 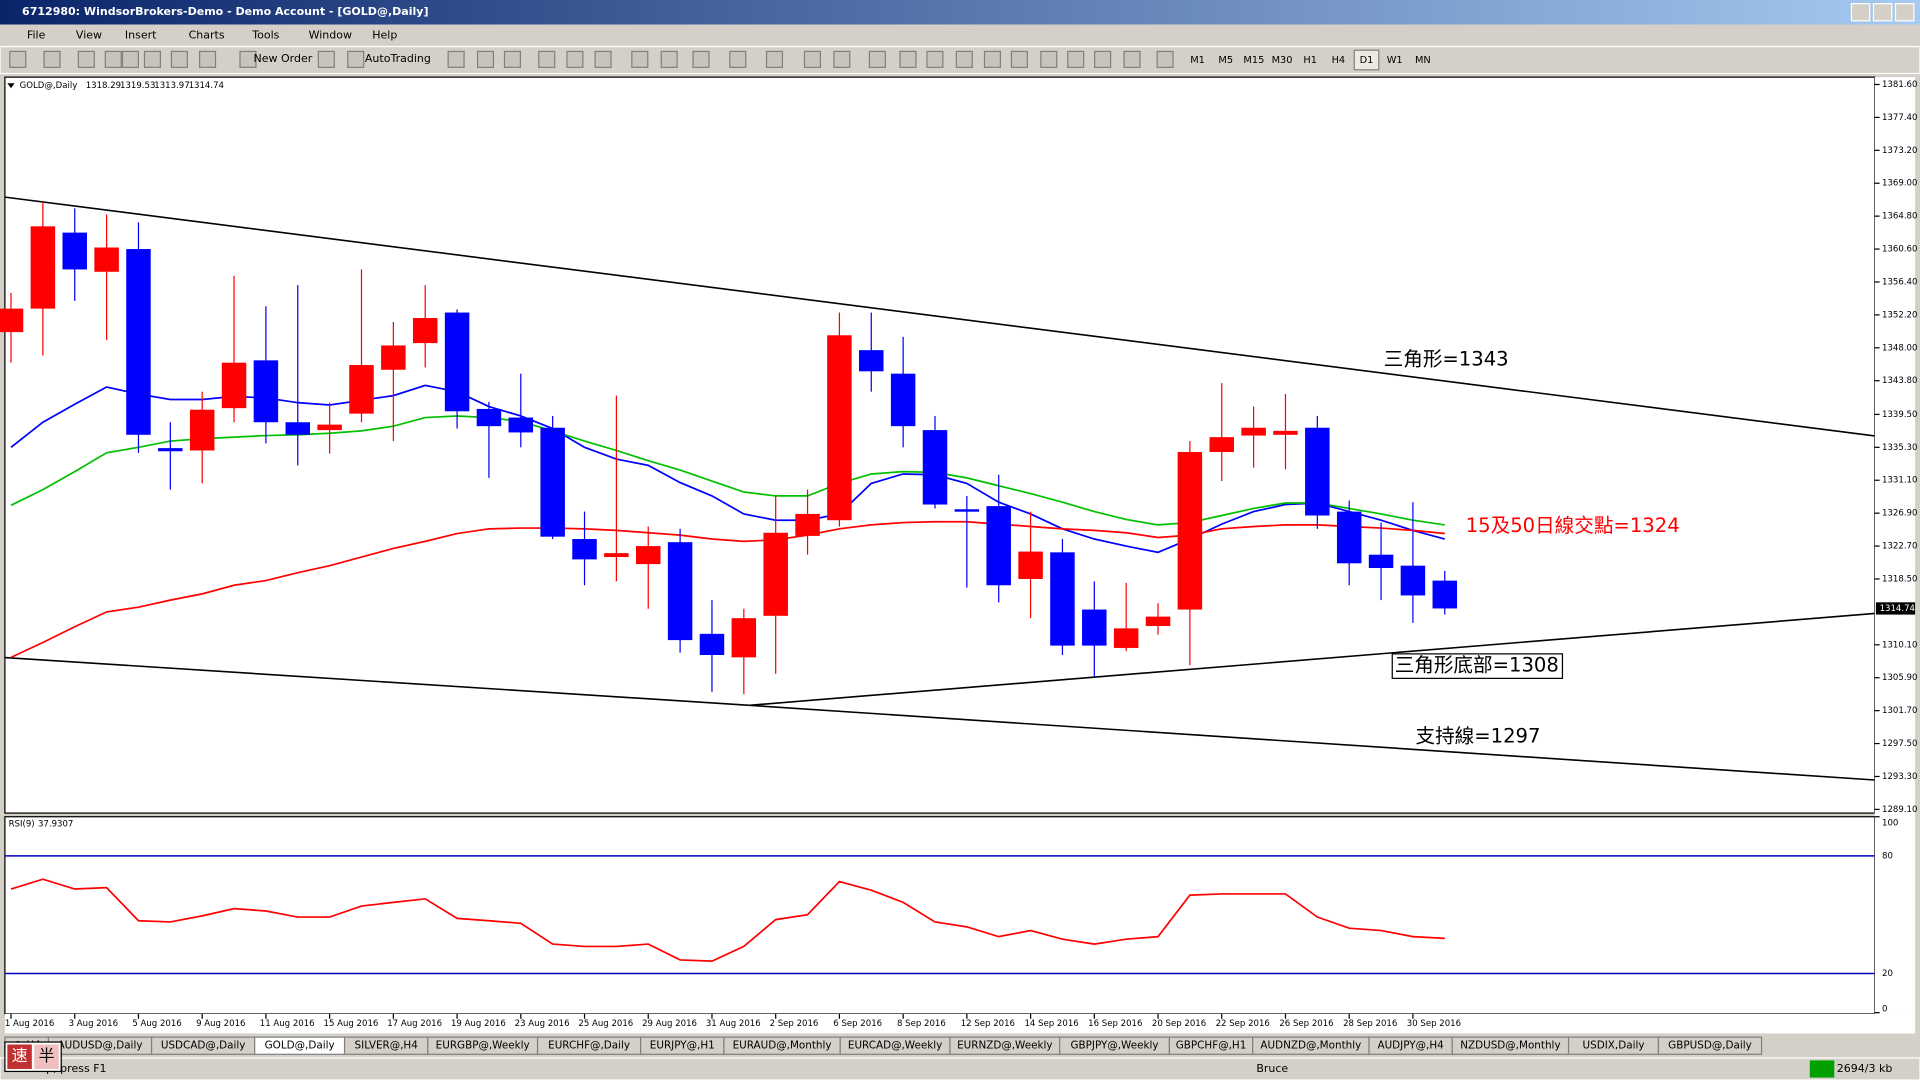 What do you see at coordinates (265, 35) in the screenshot?
I see `menu-item: Tools` at bounding box center [265, 35].